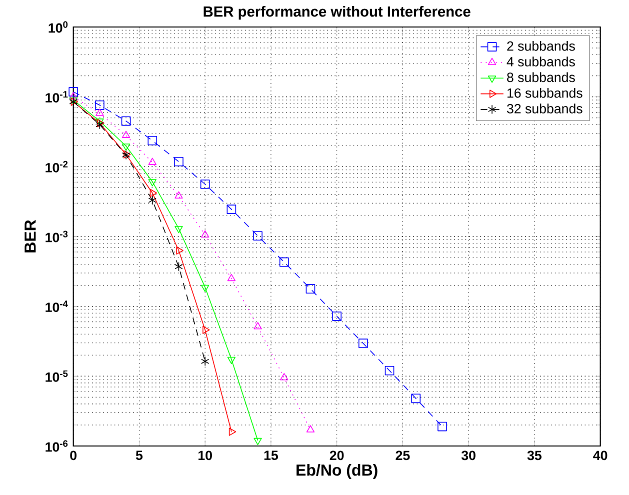 Image resolution: width=629 pixels, height=495 pixels. What do you see at coordinates (337, 13) in the screenshot?
I see `chart-title: BER performance without Interference` at bounding box center [337, 13].